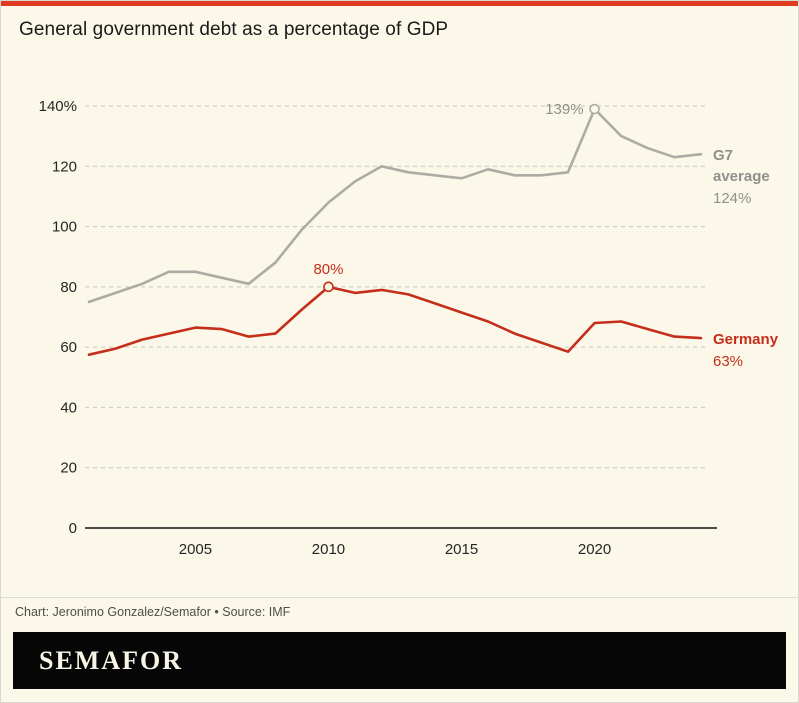 This screenshot has height=703, width=799. Describe the element at coordinates (399, 597) in the screenshot. I see `footer-divider` at that location.